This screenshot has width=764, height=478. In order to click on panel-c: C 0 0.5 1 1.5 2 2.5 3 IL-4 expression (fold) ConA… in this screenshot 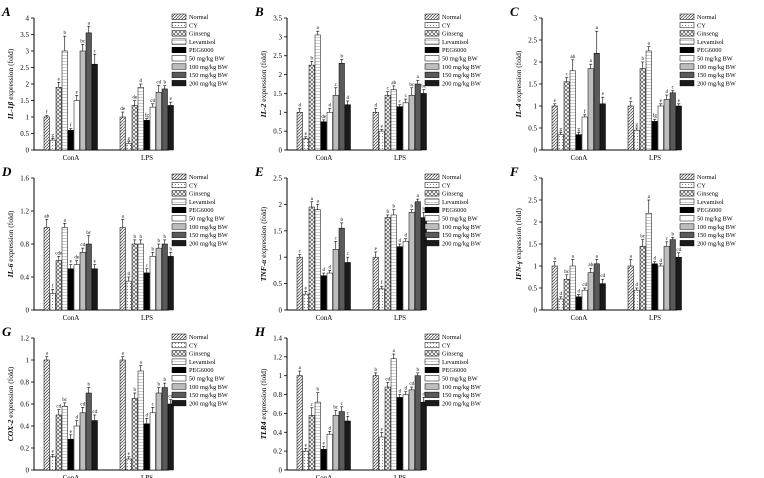, I will do `click(623, 83)`.